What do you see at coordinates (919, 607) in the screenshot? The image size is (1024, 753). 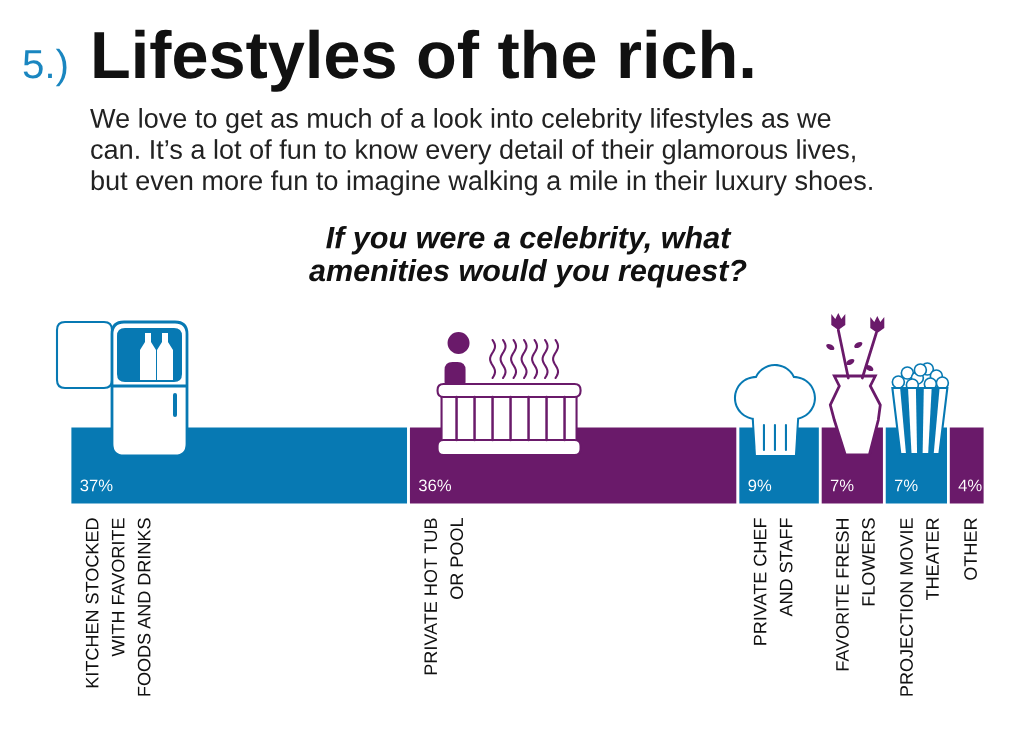 I see `text: PROJECTION MOVIE THEATER` at bounding box center [919, 607].